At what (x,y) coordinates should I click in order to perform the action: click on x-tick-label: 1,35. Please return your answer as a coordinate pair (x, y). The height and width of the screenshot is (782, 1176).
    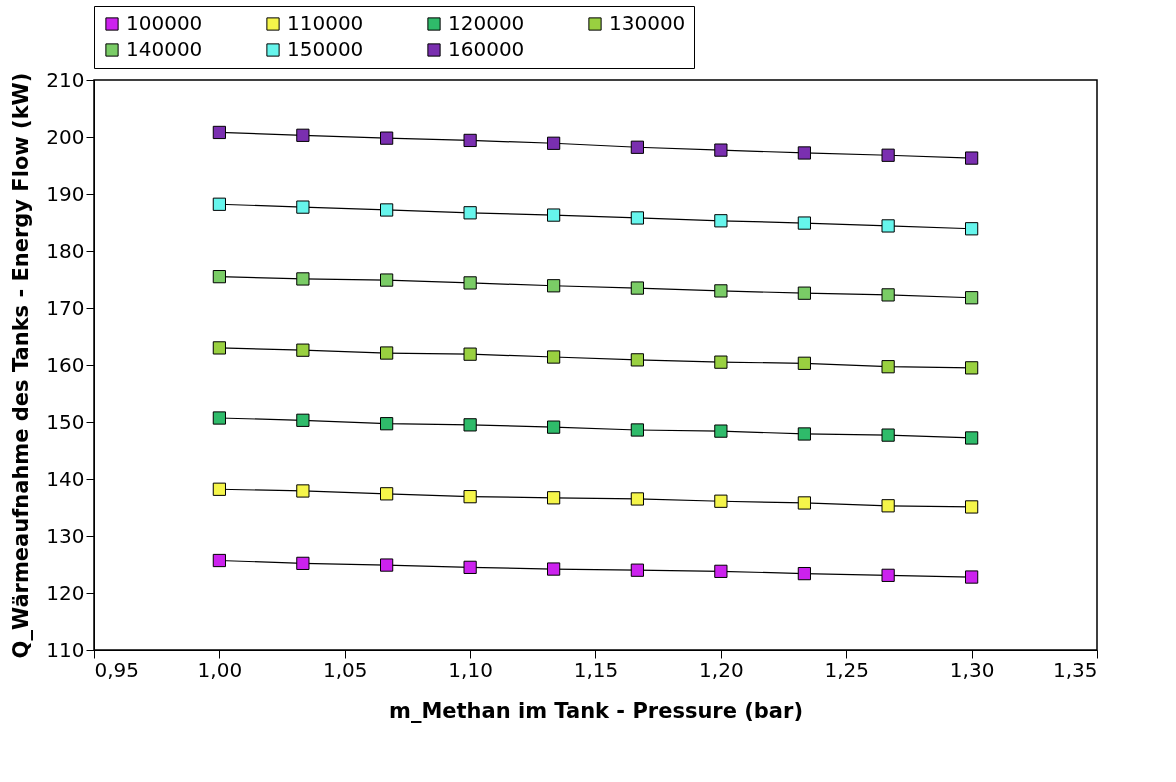
    Looking at the image, I should click on (1075, 669).